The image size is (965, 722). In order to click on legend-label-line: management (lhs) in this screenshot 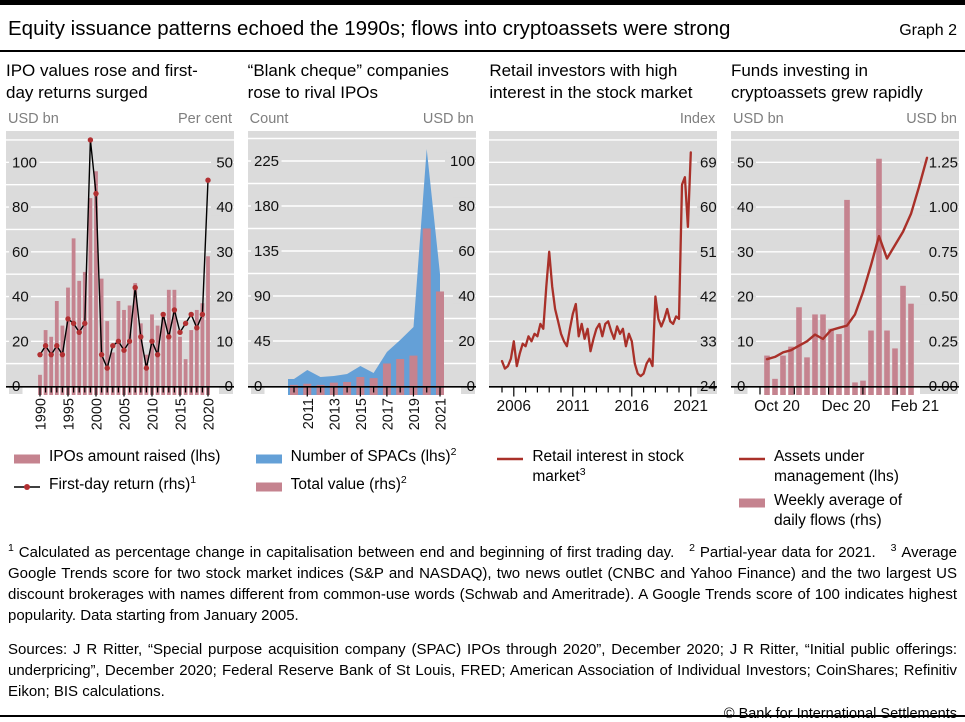, I will do `click(836, 476)`.